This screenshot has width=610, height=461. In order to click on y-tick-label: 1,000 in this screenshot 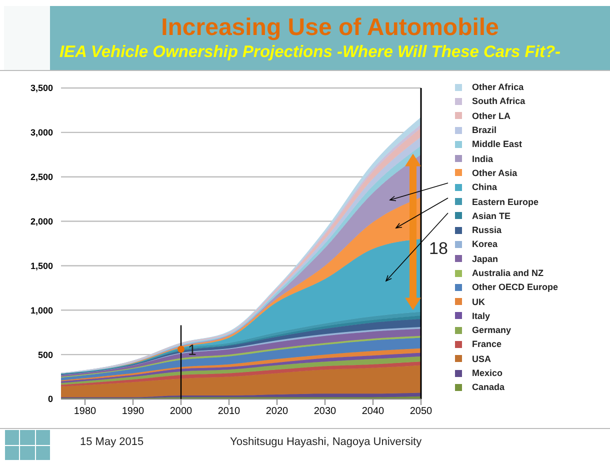, I will do `click(41, 310)`.